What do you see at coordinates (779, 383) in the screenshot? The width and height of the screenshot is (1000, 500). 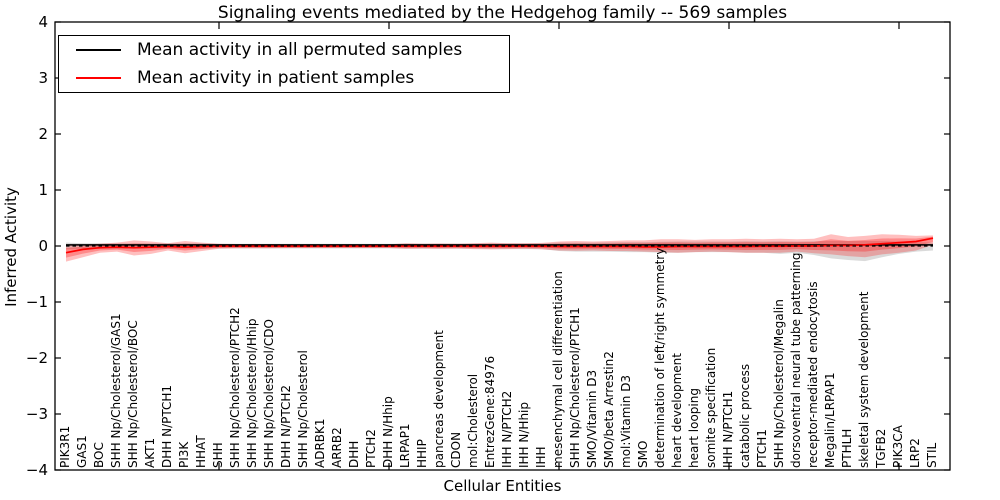 I see `x-category-label: SHH Np/Cholesterol/Megalin` at bounding box center [779, 383].